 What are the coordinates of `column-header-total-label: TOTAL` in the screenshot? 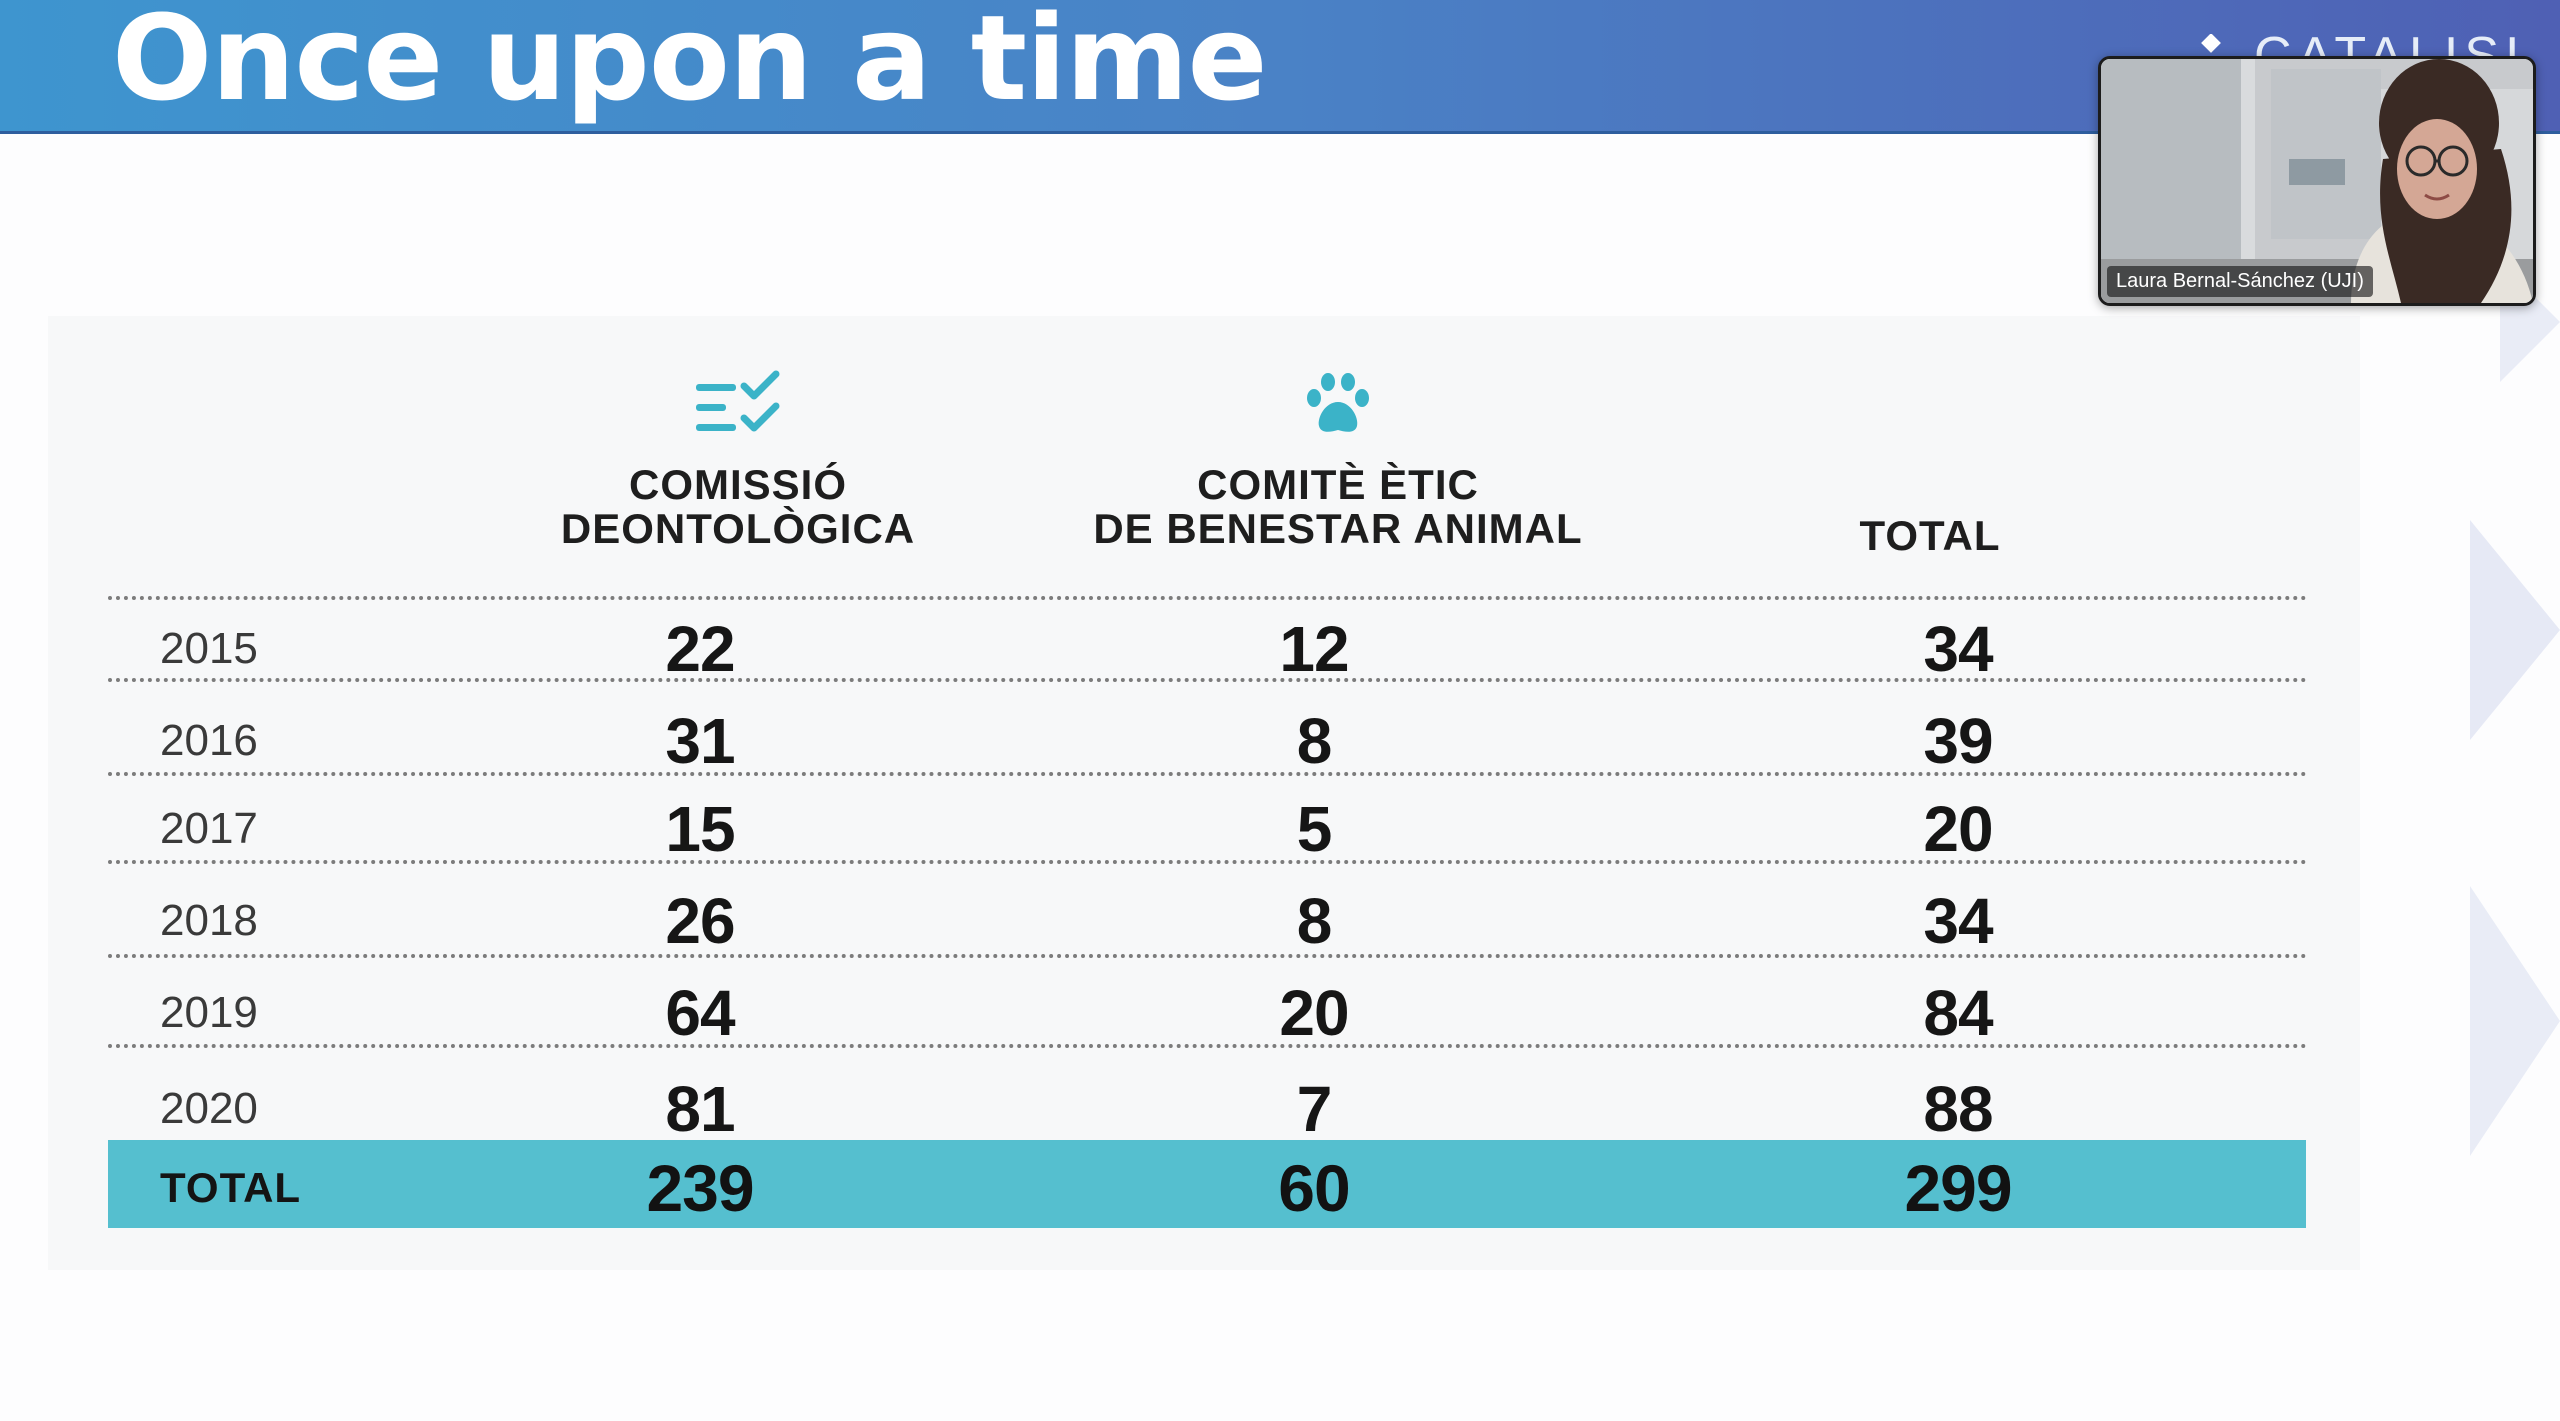 It's located at (1930, 535).